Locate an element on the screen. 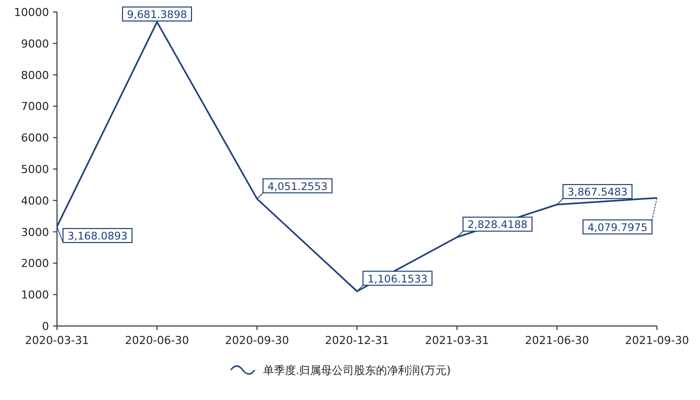 Image resolution: width=700 pixels, height=400 pixels. legend: 单季度.归属母公司股东的净利润(万元) is located at coordinates (340, 370).